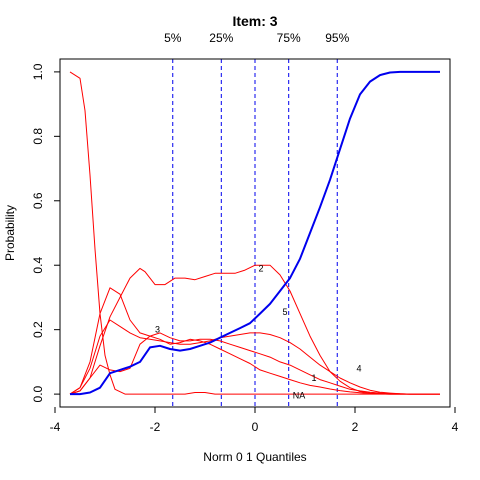 The width and height of the screenshot is (480, 480). I want to click on y-tick-label: 0.8, so click(38, 136).